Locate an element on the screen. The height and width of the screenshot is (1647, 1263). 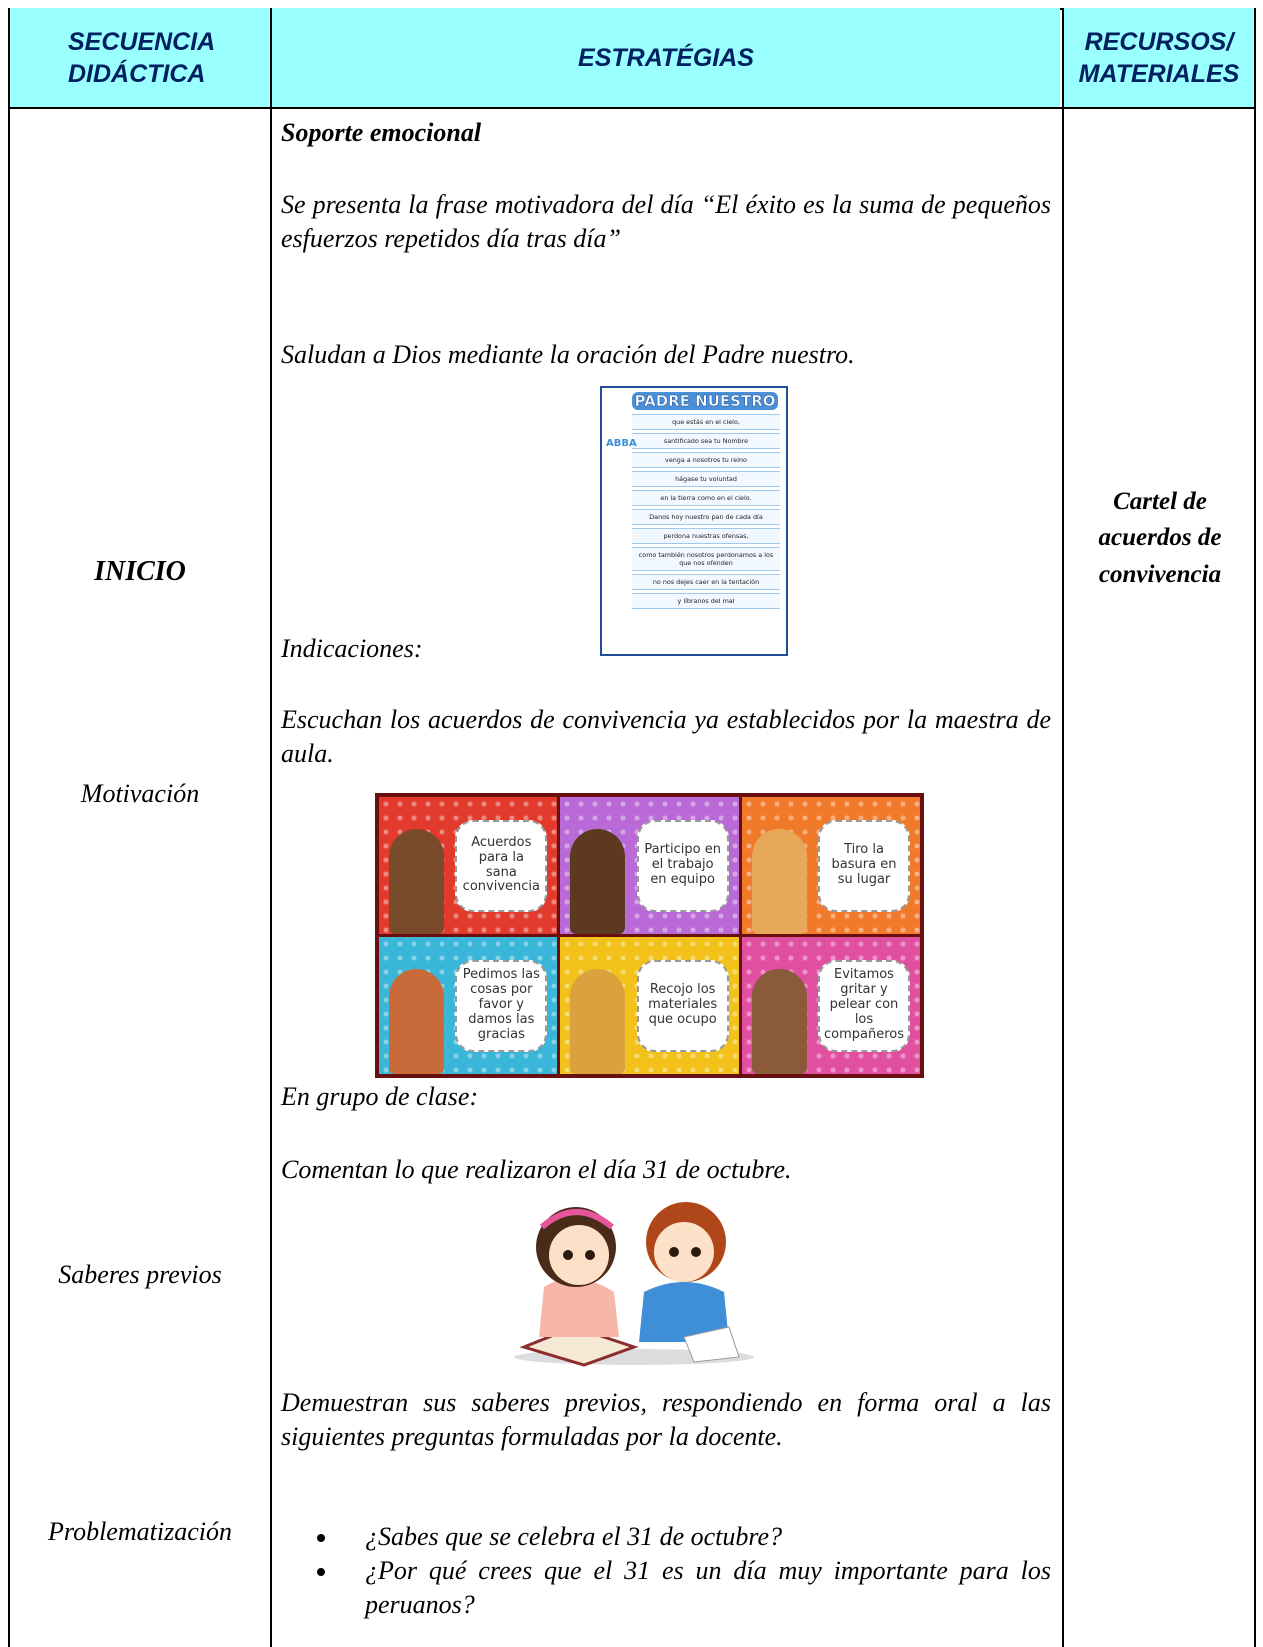
card-text: Participo en el trabajo en equipo is located at coordinates (682, 865).